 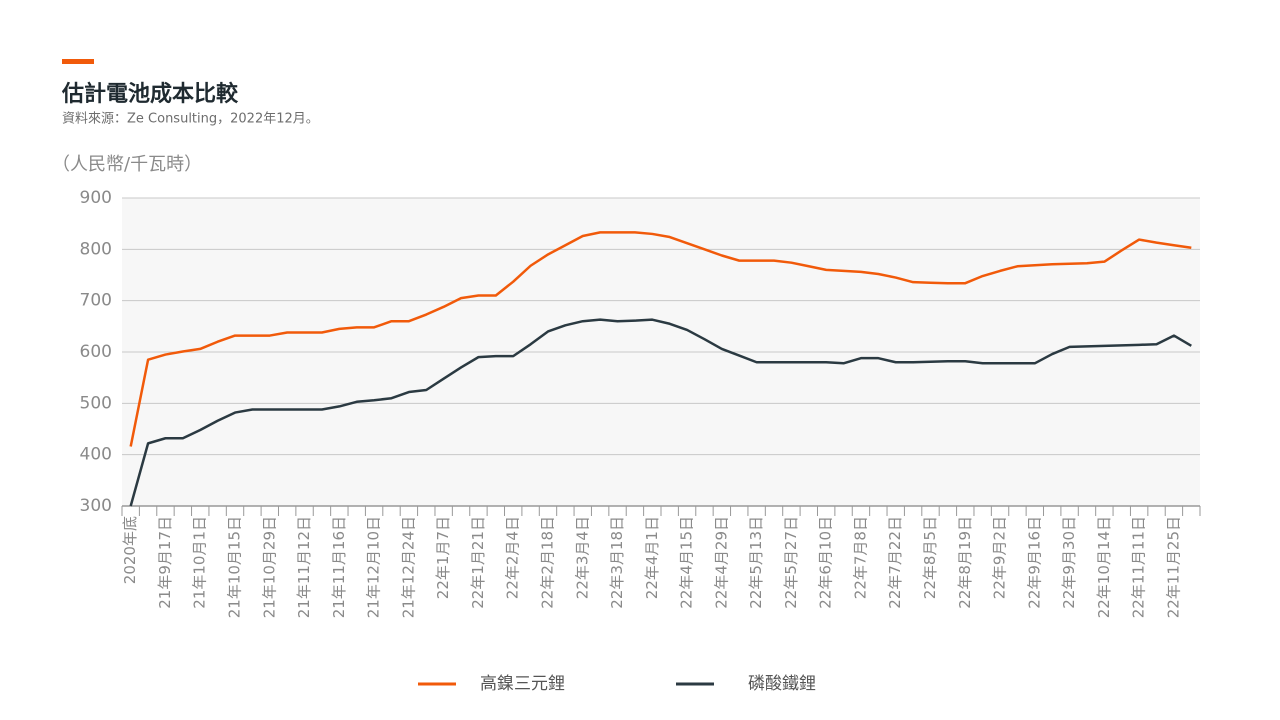 What do you see at coordinates (826, 562) in the screenshot?
I see `x-tick-label: 22年6月10日` at bounding box center [826, 562].